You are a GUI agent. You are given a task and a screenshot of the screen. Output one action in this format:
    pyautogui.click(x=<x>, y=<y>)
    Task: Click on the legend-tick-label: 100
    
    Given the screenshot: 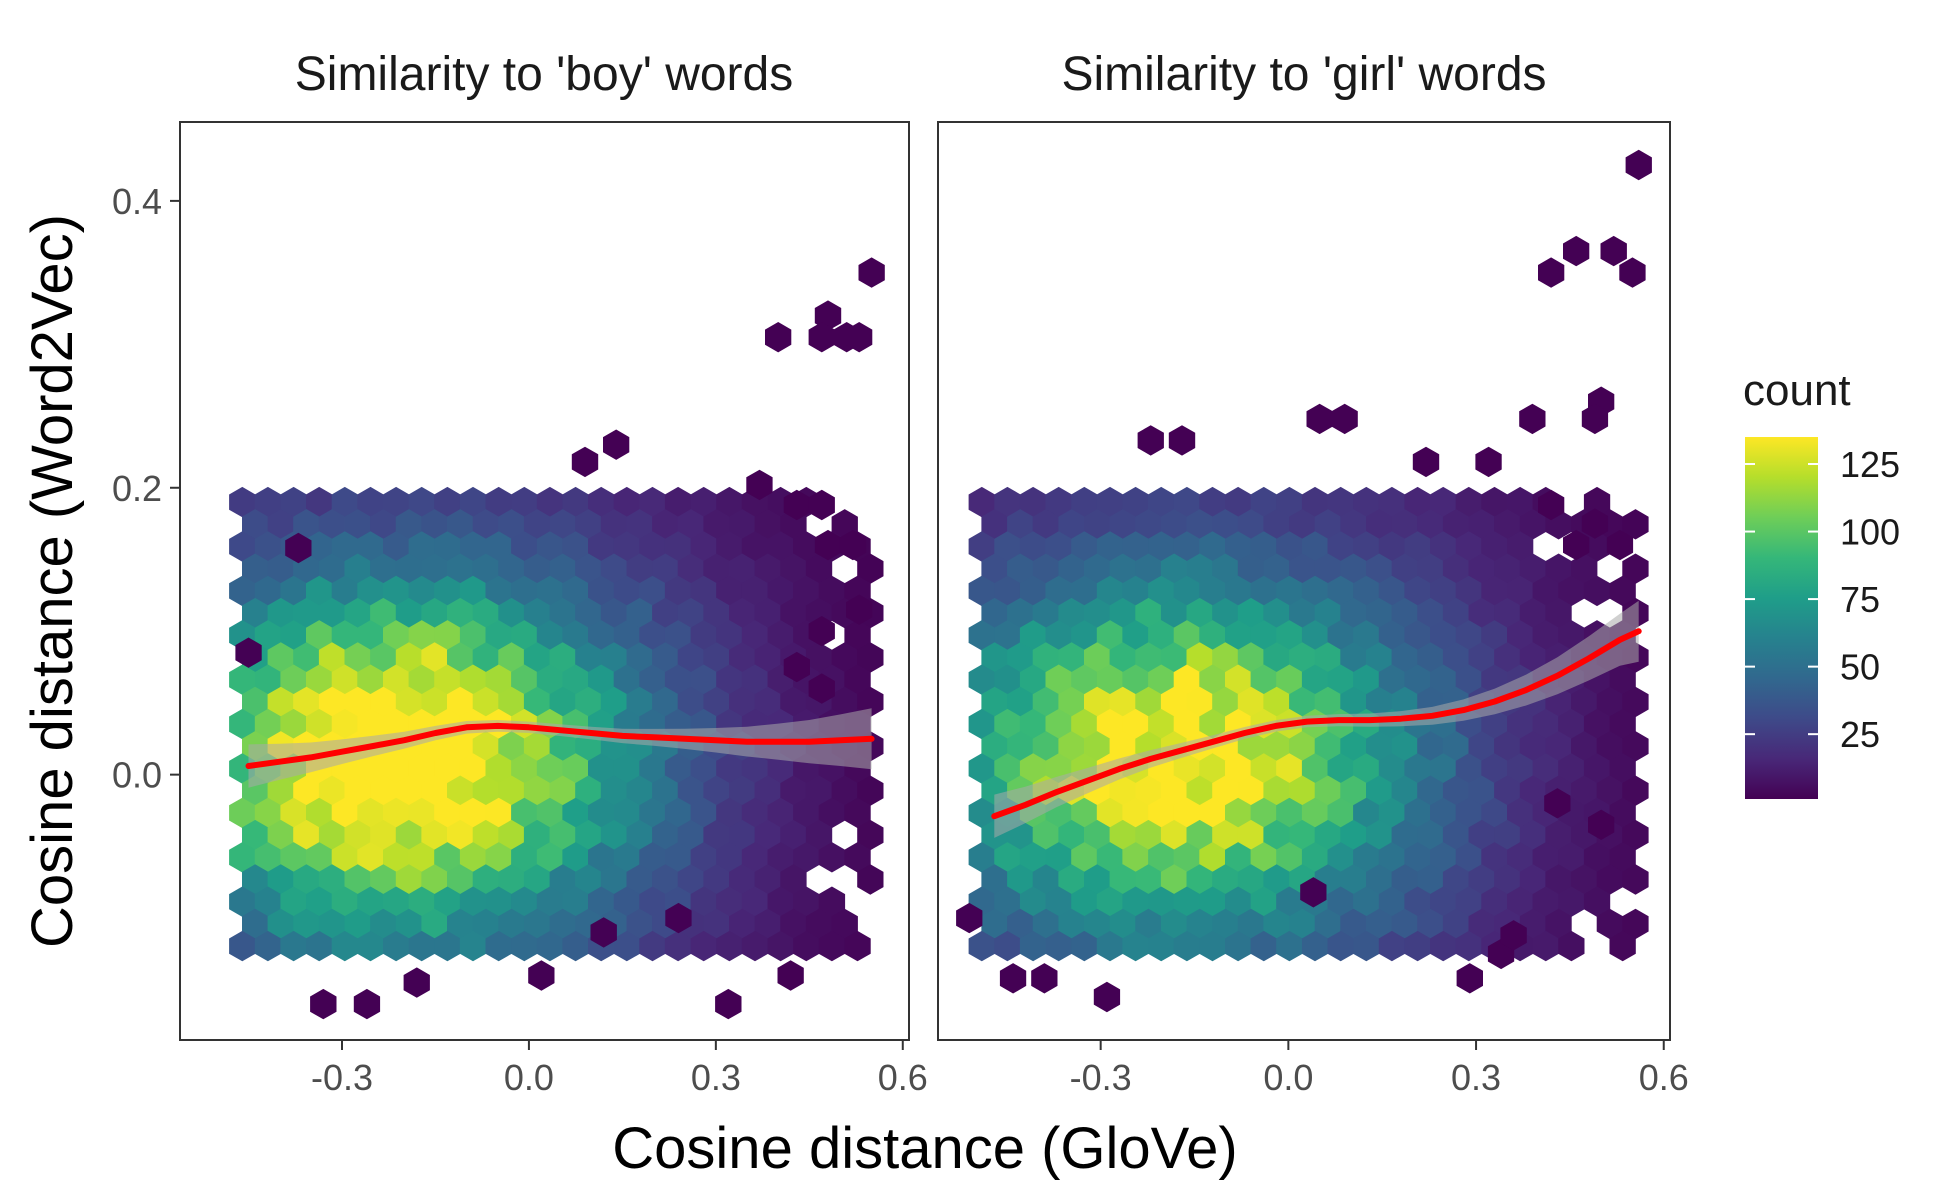 What is the action you would take?
    pyautogui.click(x=1870, y=532)
    